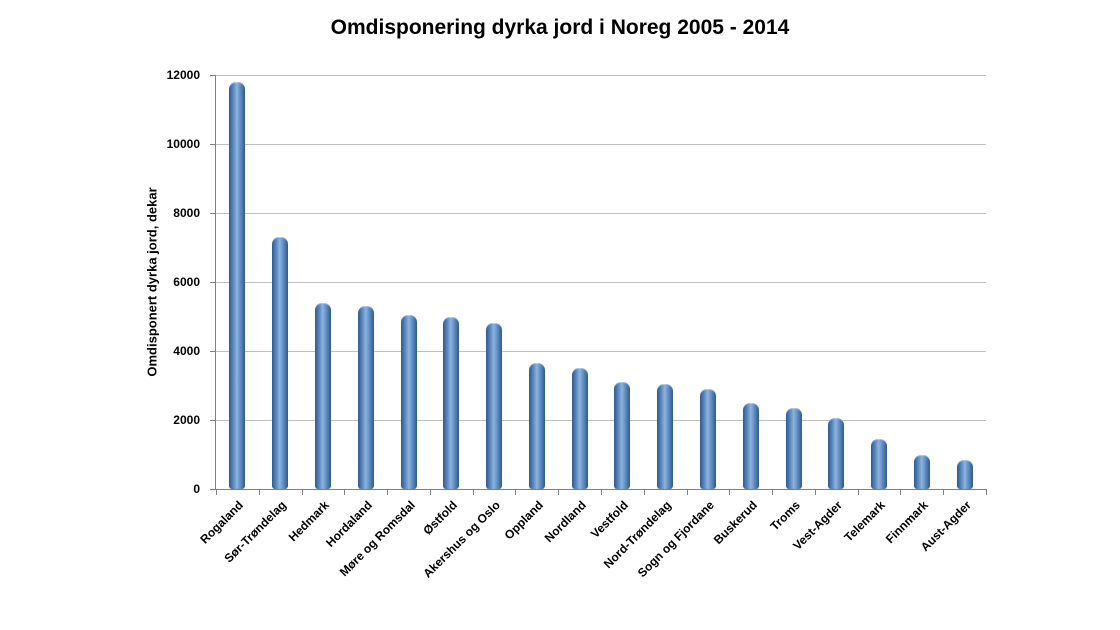 The height and width of the screenshot is (630, 1120). I want to click on bar-m-re-og-romsdal, so click(408, 401).